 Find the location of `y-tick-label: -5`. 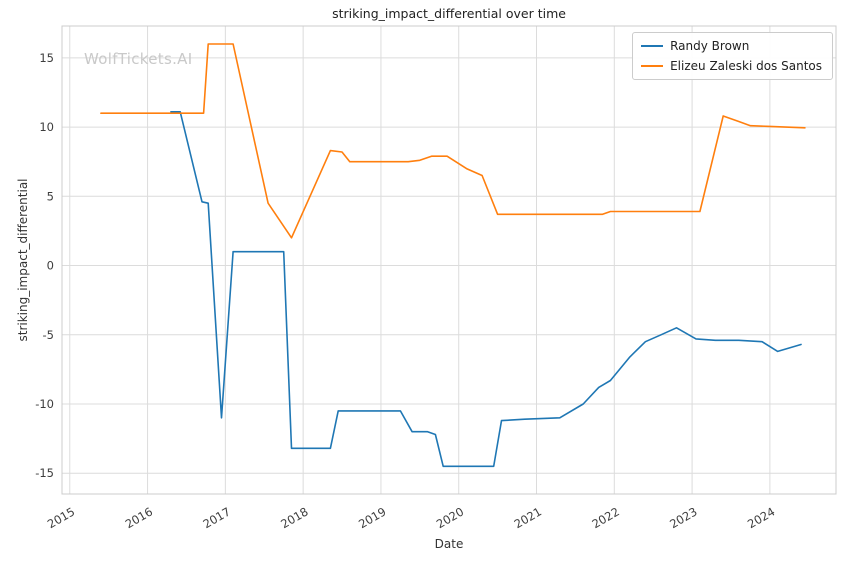

y-tick-label: -5 is located at coordinates (48, 335).